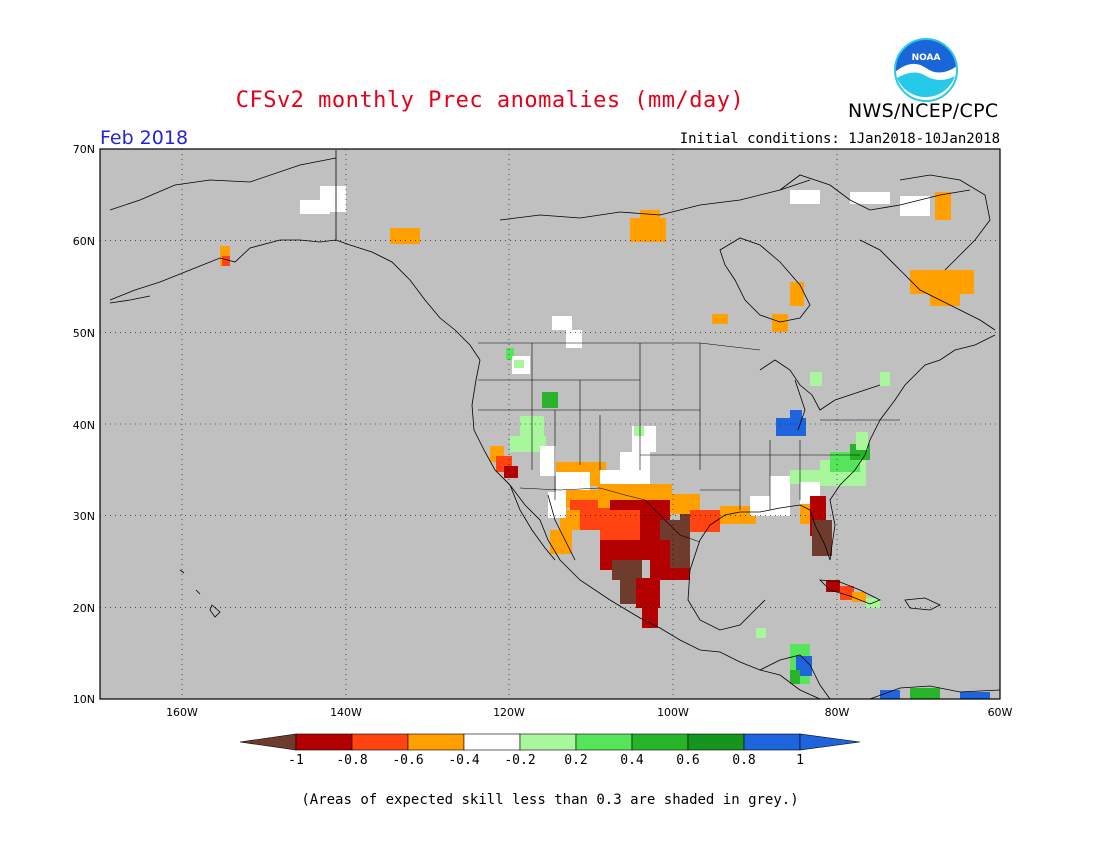 This screenshot has width=1100, height=850. What do you see at coordinates (830, 742) in the screenshot?
I see `legend-arrow-high` at bounding box center [830, 742].